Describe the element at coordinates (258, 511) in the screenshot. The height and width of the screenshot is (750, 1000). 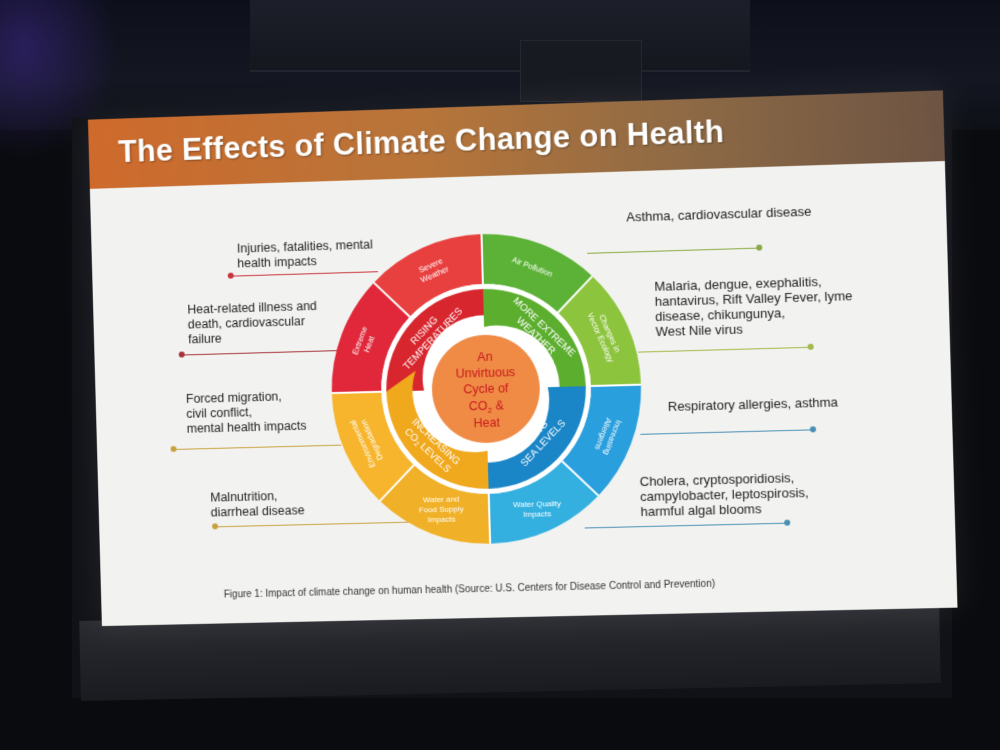
I see `label-line: diarrheal disease` at that location.